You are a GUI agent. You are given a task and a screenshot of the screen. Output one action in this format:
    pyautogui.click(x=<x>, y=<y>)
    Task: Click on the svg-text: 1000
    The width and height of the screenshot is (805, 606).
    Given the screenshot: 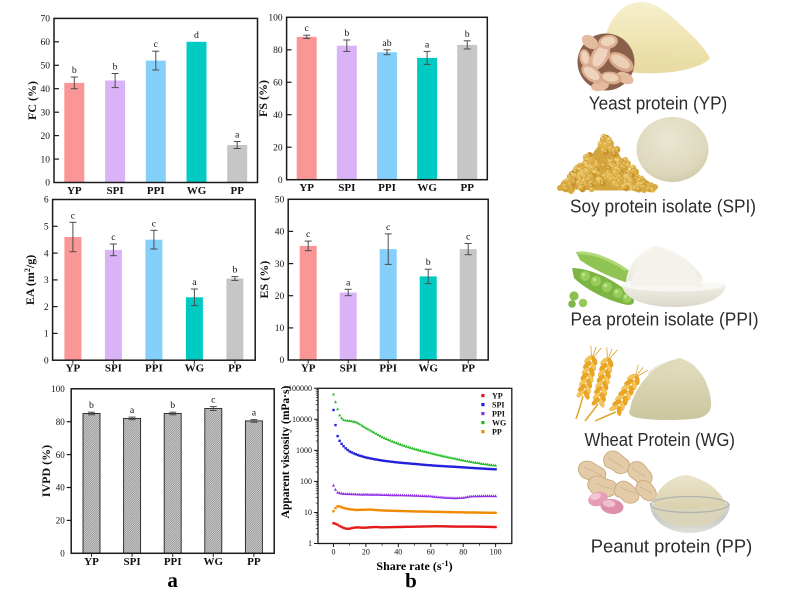 What is the action you would take?
    pyautogui.click(x=304, y=450)
    